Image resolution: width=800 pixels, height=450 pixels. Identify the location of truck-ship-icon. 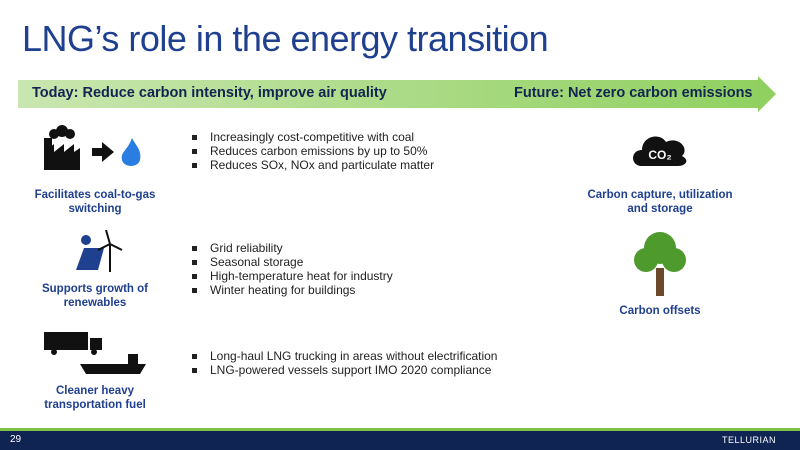
(95, 353).